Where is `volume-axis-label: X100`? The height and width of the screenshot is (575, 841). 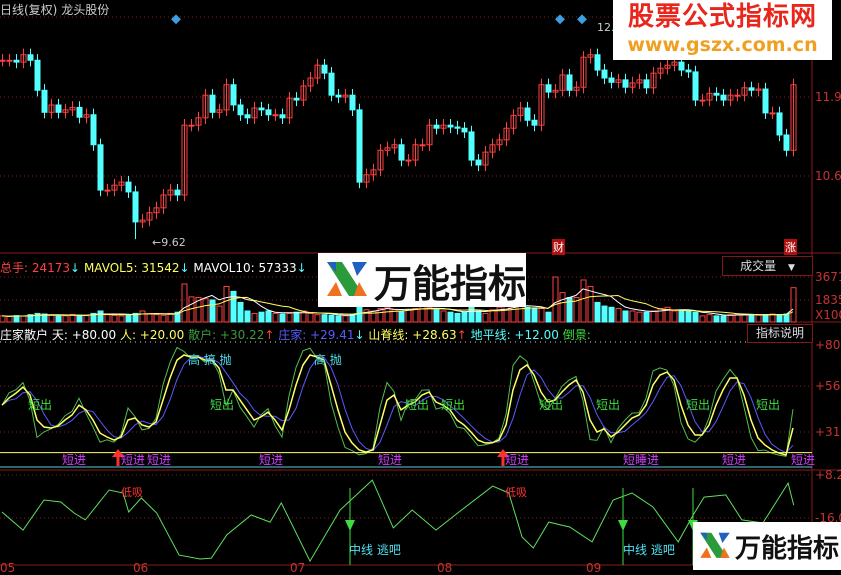
volume-axis-label: X100 is located at coordinates (828, 315).